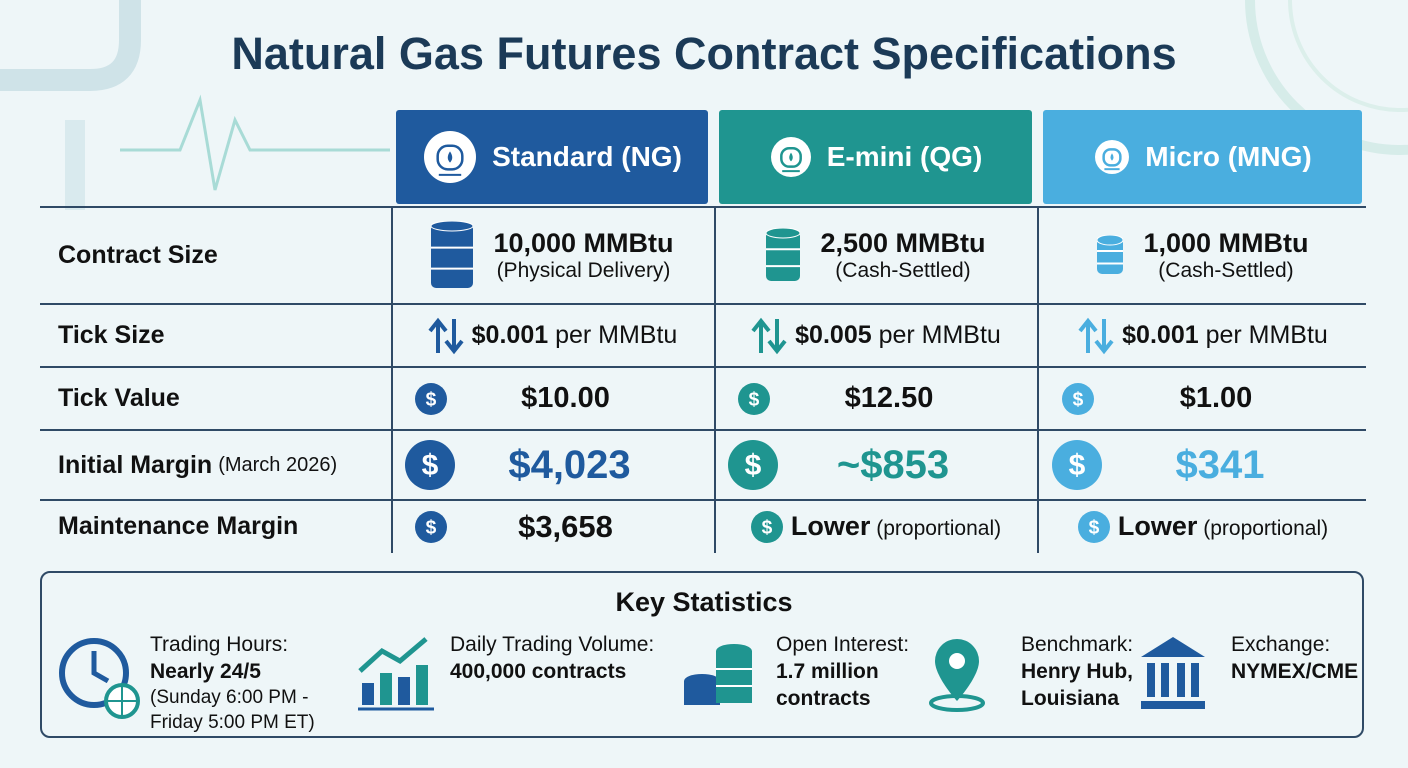 Image resolution: width=1408 pixels, height=768 pixels. I want to click on cell-text: $0.005 per MMBtu, so click(898, 335).